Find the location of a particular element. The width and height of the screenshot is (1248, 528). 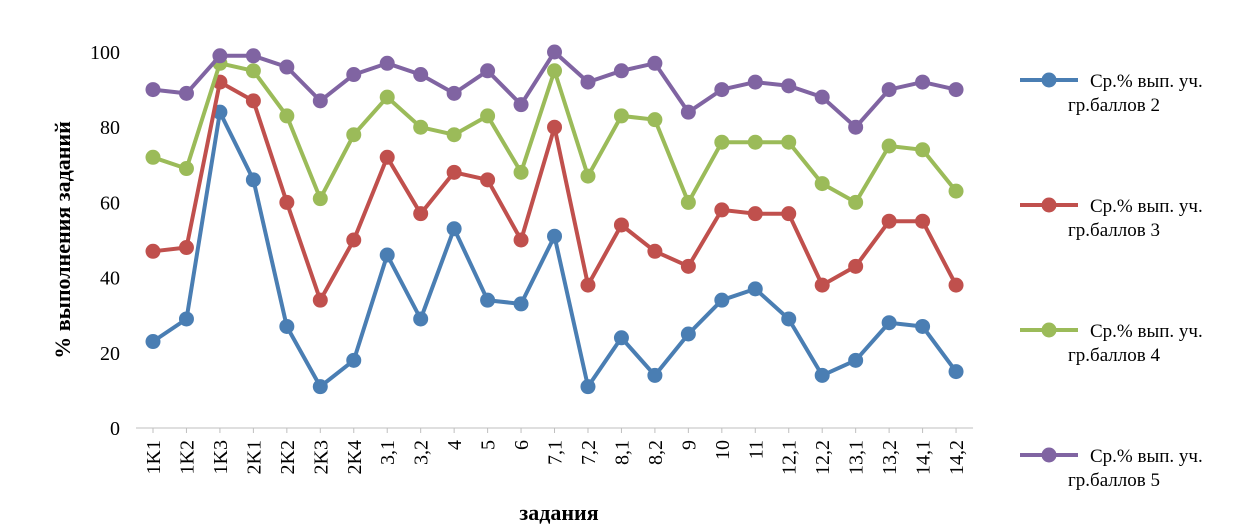

legend-label: Ср.% вып. уч. гр.баллов 3 is located at coordinates (1135, 218).